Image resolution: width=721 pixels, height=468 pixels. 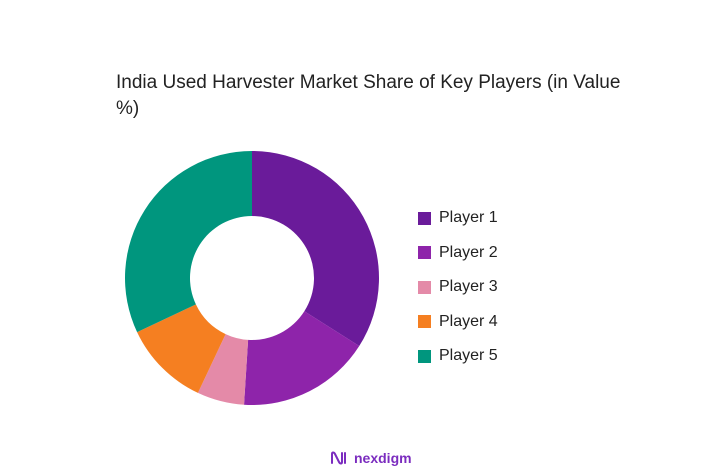 I want to click on legend-item: Player 2, so click(x=458, y=253).